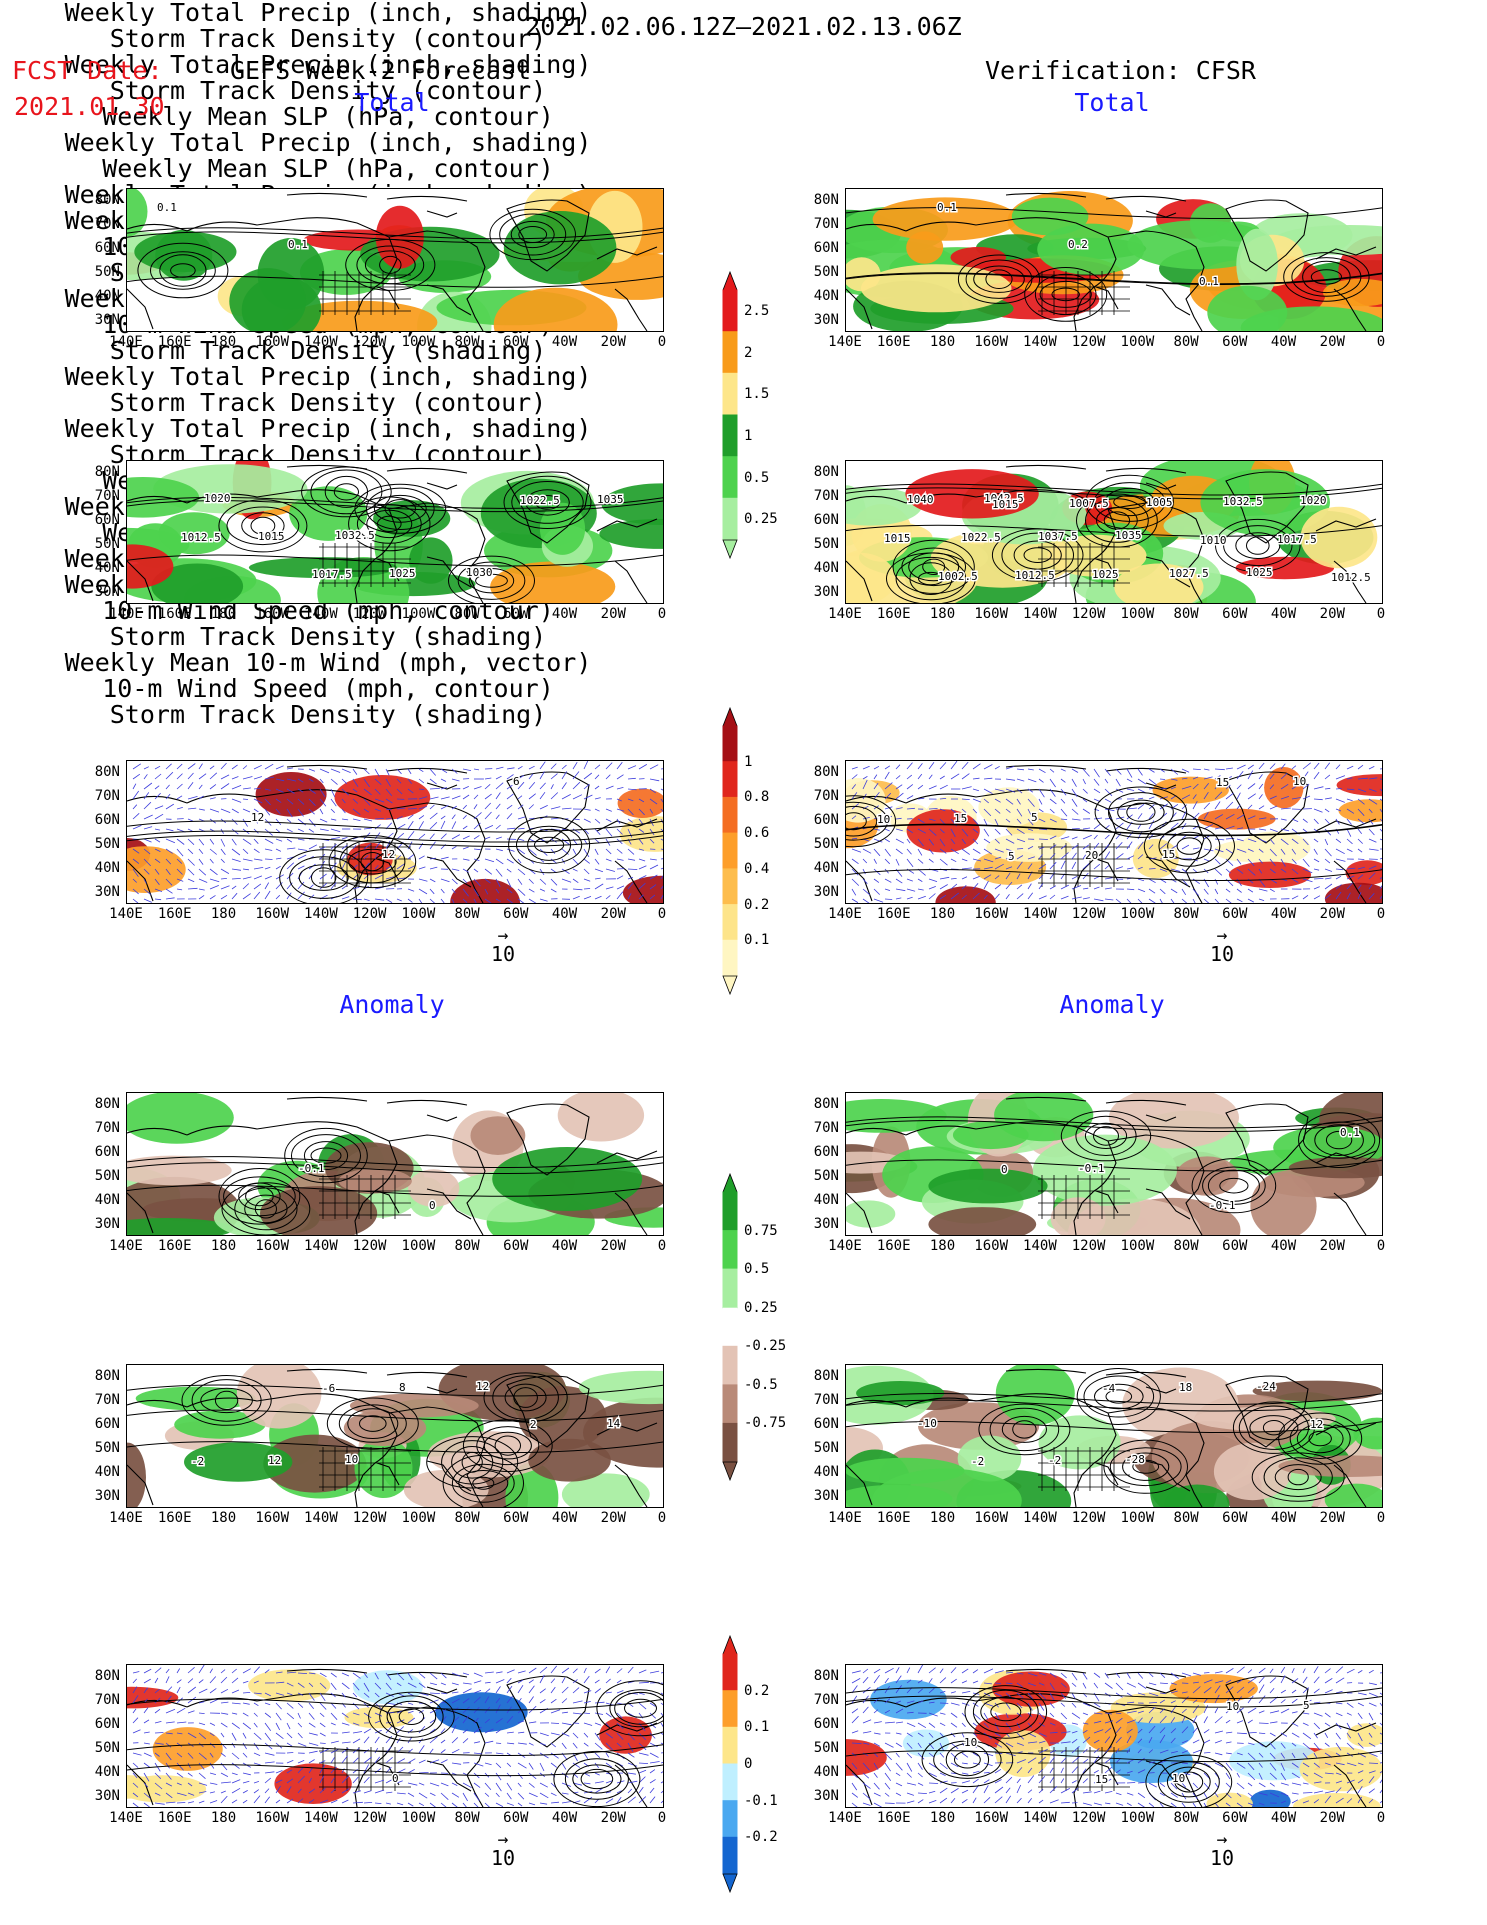 This screenshot has width=1487, height=1925. Describe the element at coordinates (1114, 260) in the screenshot. I see `map-r-precip_total: 0.1 0.2 0.1` at that location.